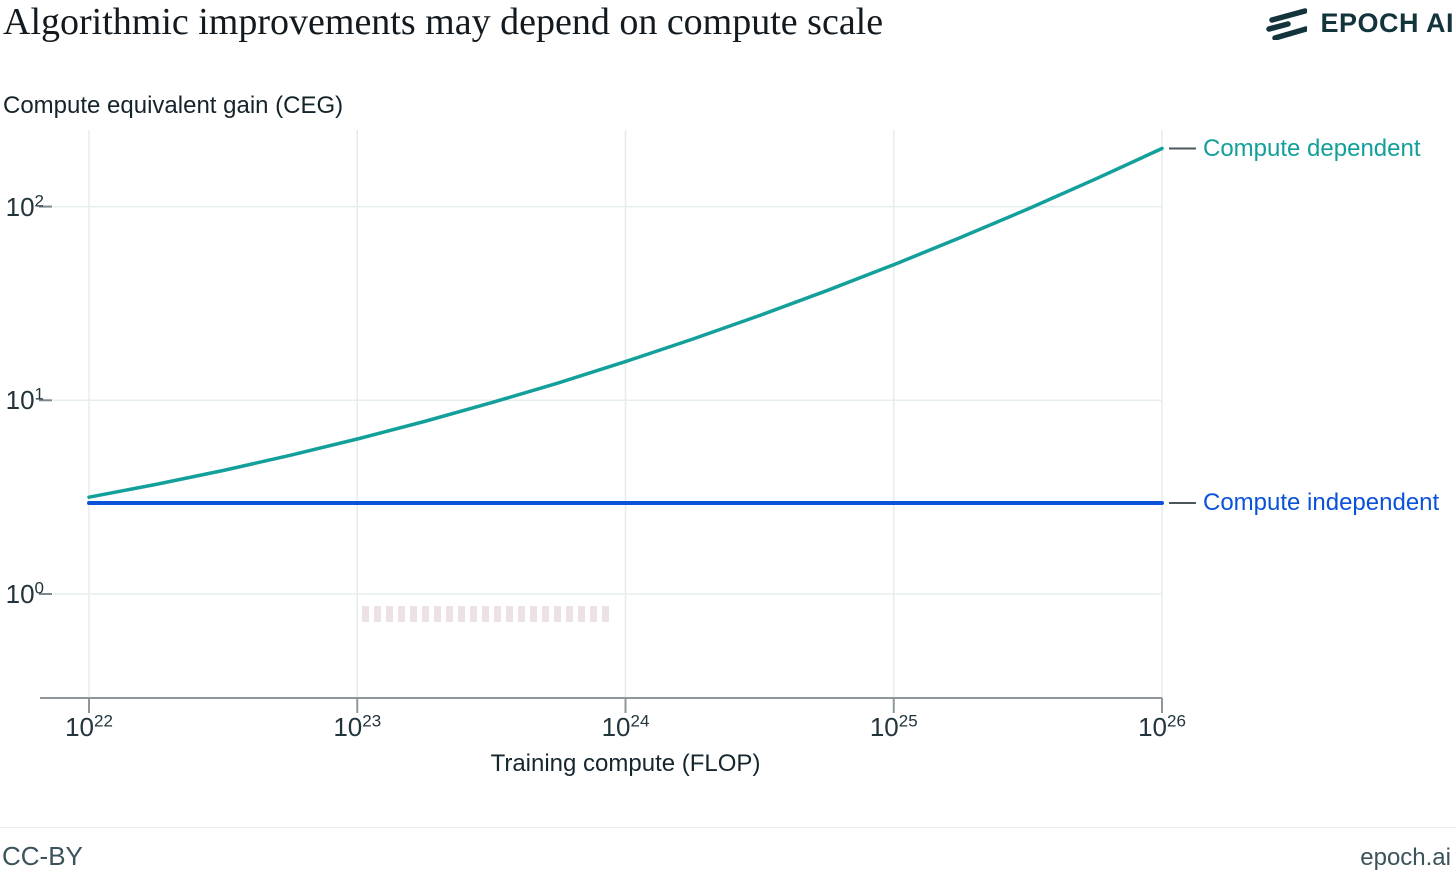  What do you see at coordinates (1321, 502) in the screenshot?
I see `series-label-compute-independent: Compute independent` at bounding box center [1321, 502].